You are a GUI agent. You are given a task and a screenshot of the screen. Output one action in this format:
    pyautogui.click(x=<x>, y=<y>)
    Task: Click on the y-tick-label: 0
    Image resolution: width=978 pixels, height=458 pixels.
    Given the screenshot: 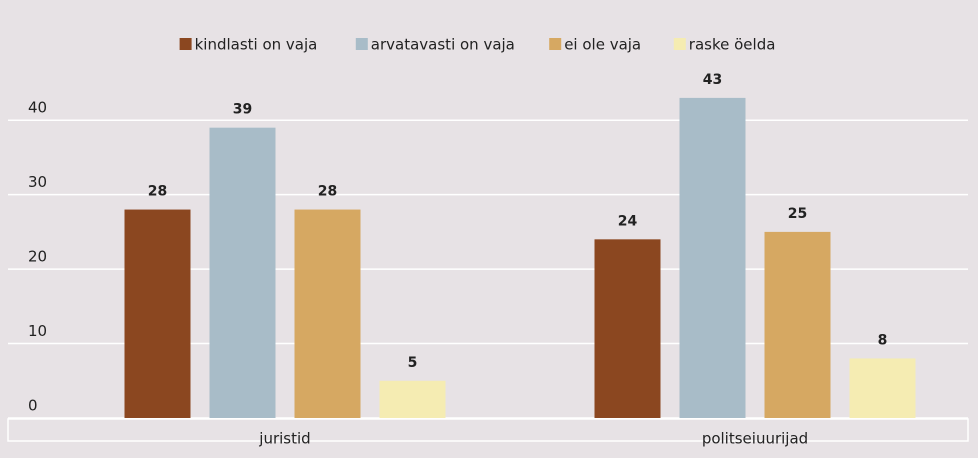 What is the action you would take?
    pyautogui.click(x=33, y=406)
    